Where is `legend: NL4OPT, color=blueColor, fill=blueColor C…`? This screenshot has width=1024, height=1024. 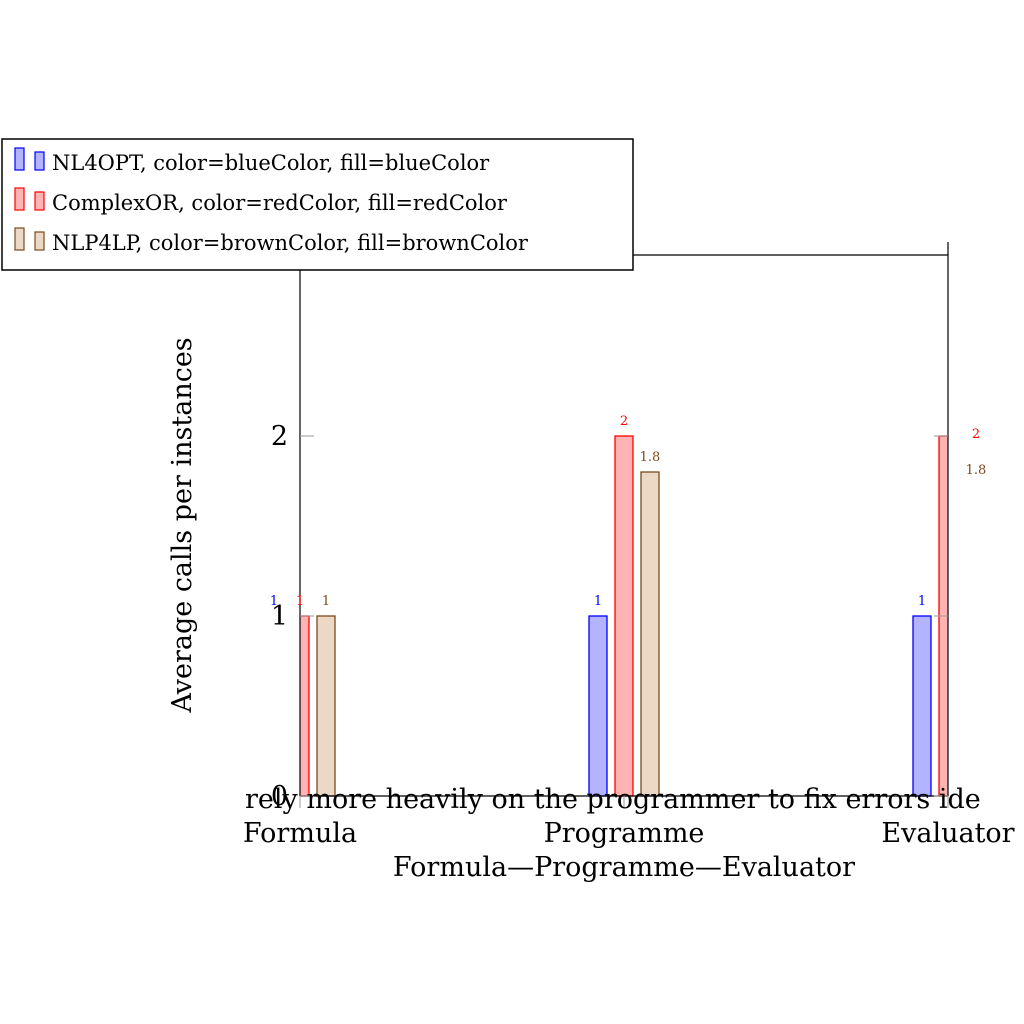 legend: NL4OPT, color=blueColor, fill=blueColor C… is located at coordinates (317, 204).